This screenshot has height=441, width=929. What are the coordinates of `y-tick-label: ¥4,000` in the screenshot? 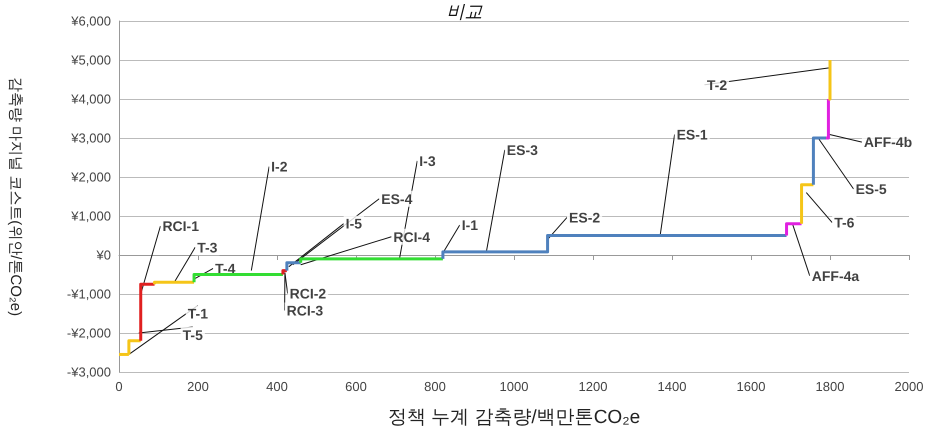 It's located at (90, 99).